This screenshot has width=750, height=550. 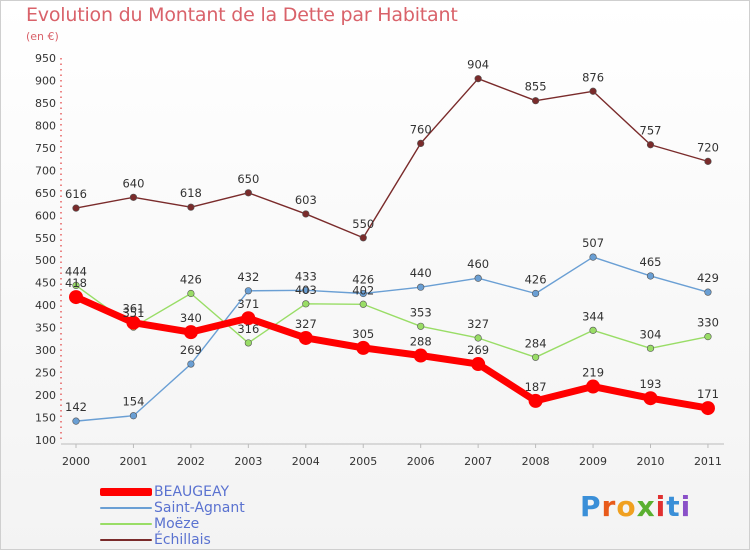 What do you see at coordinates (708, 461) in the screenshot?
I see `x-tick-label: 2011` at bounding box center [708, 461].